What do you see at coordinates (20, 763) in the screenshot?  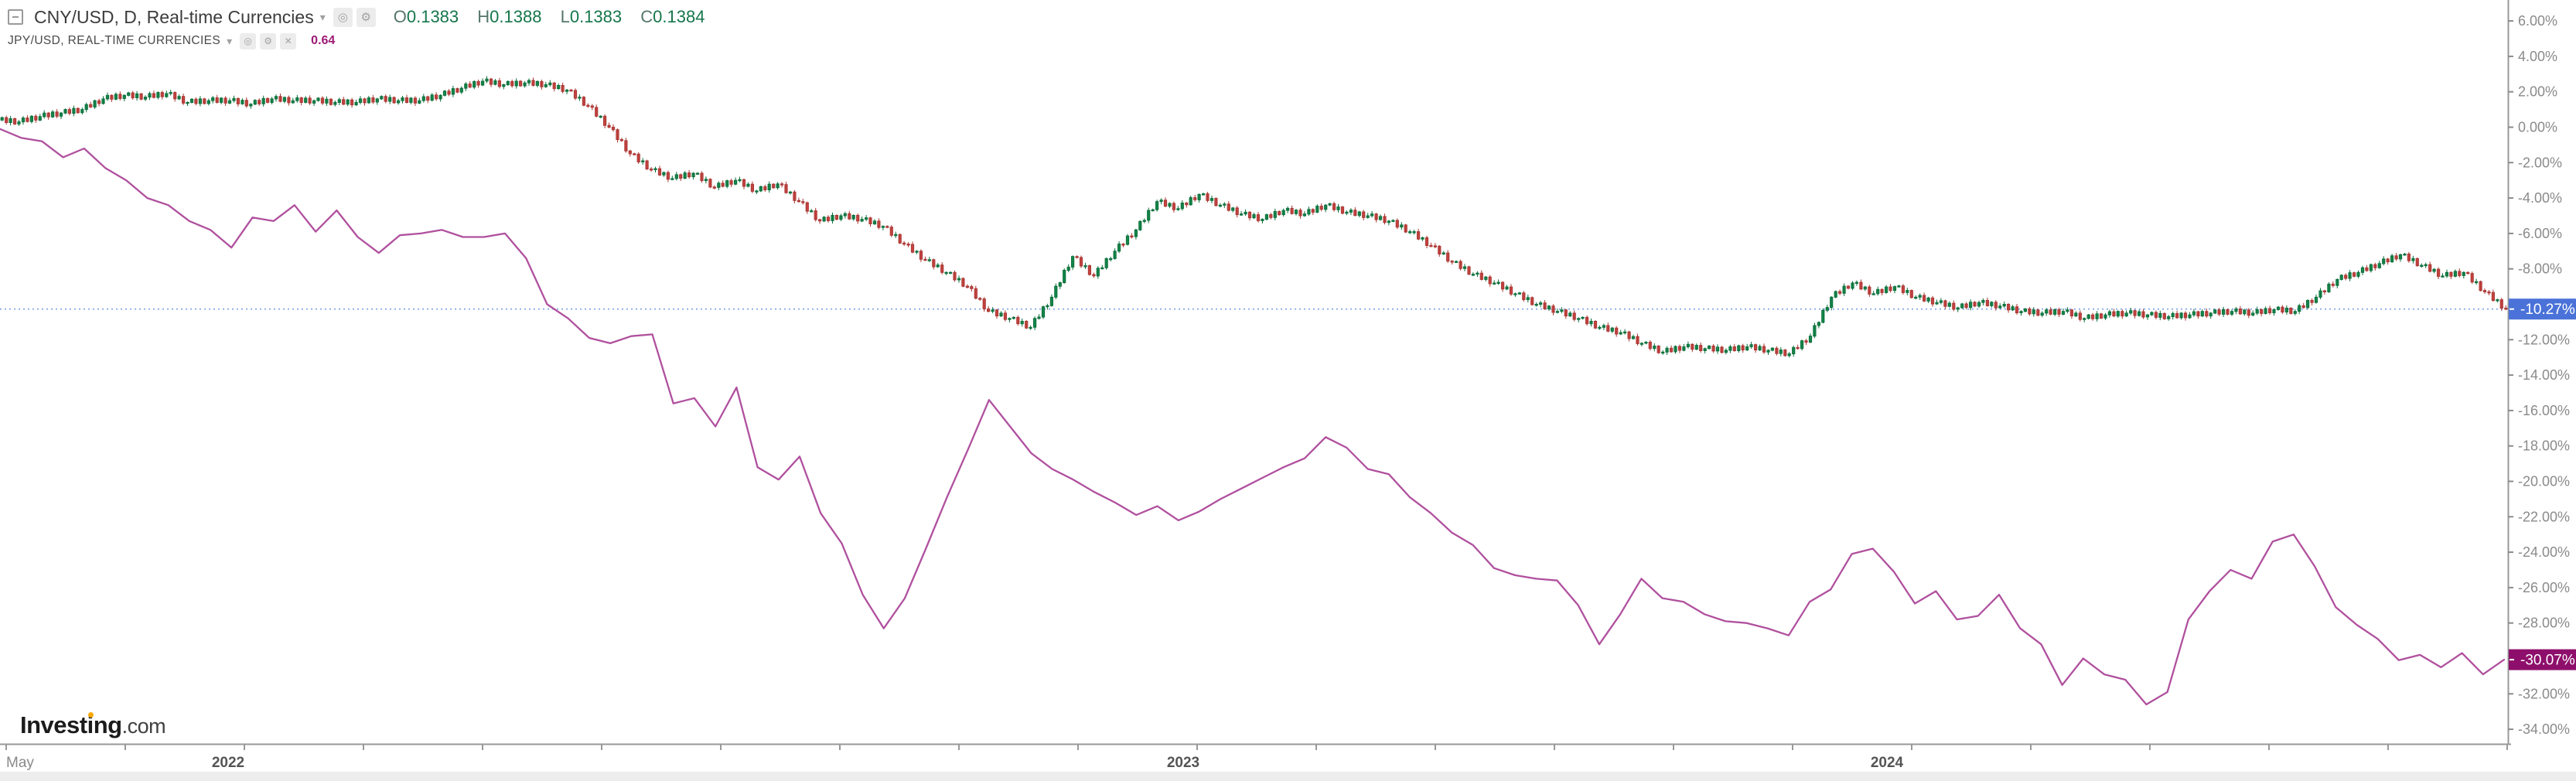 I see `svg-text: May` at bounding box center [20, 763].